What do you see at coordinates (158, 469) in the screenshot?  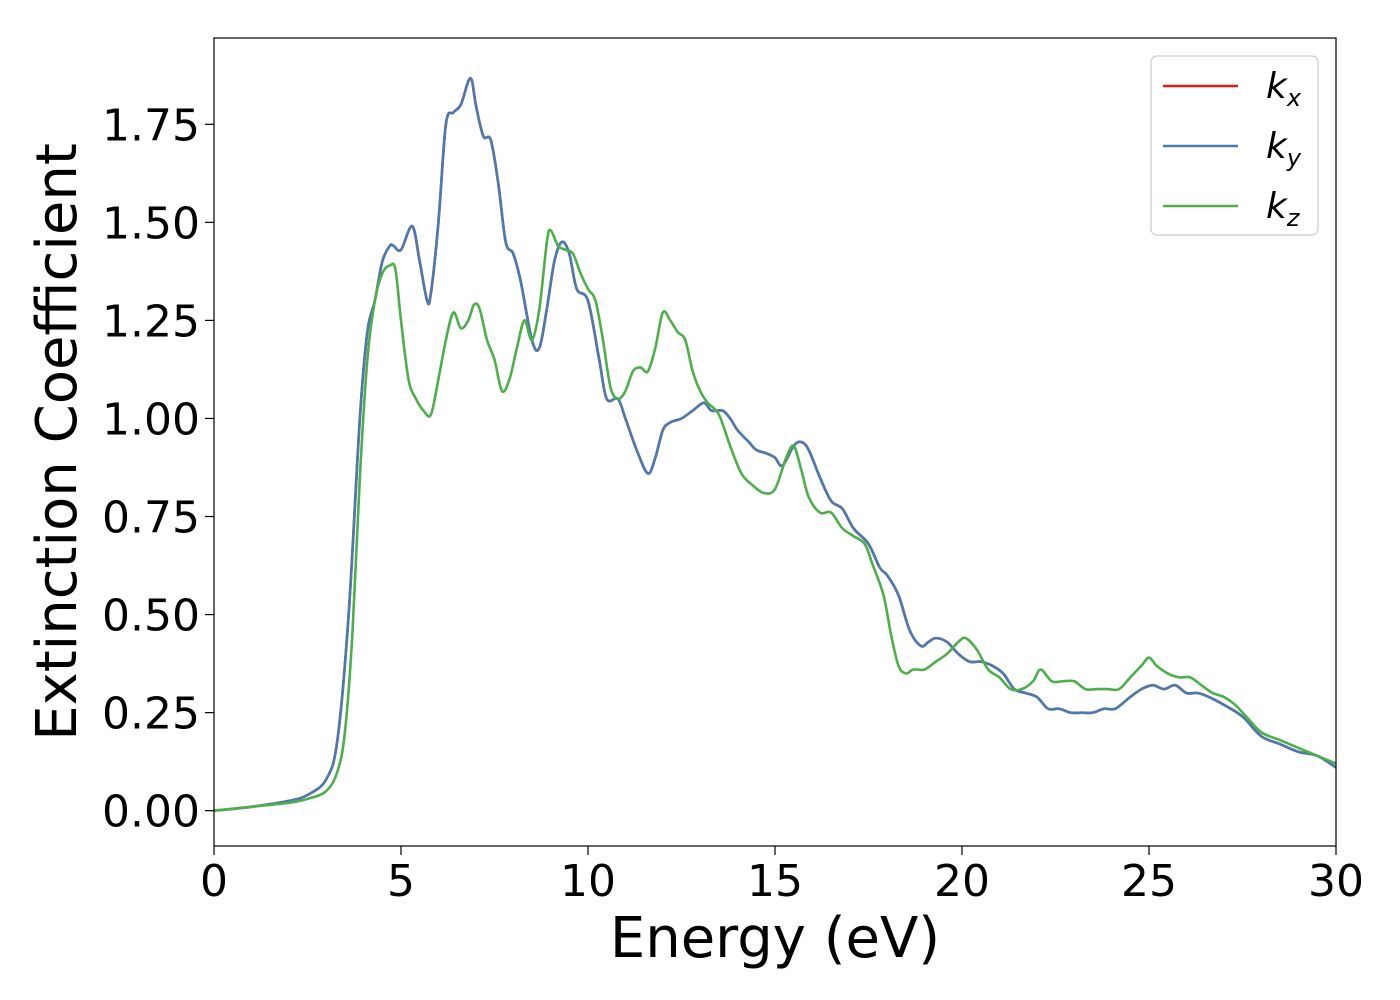 I see `y-axis-ticks: 0.00 0.25 0.50 0.75 1.00 1.25 1.50 1.75` at bounding box center [158, 469].